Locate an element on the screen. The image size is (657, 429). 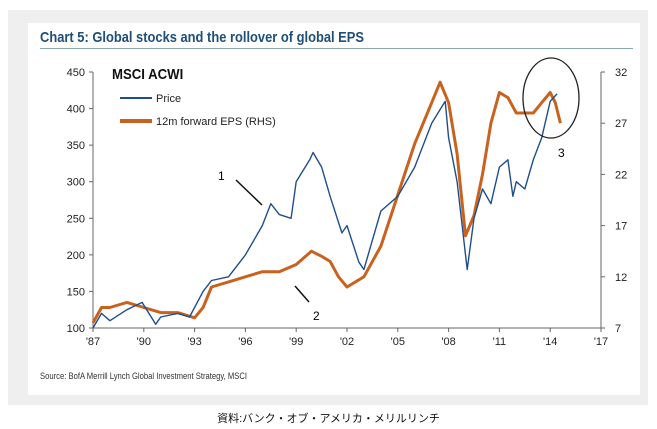
x-tick-label: '05 is located at coordinates (398, 342).